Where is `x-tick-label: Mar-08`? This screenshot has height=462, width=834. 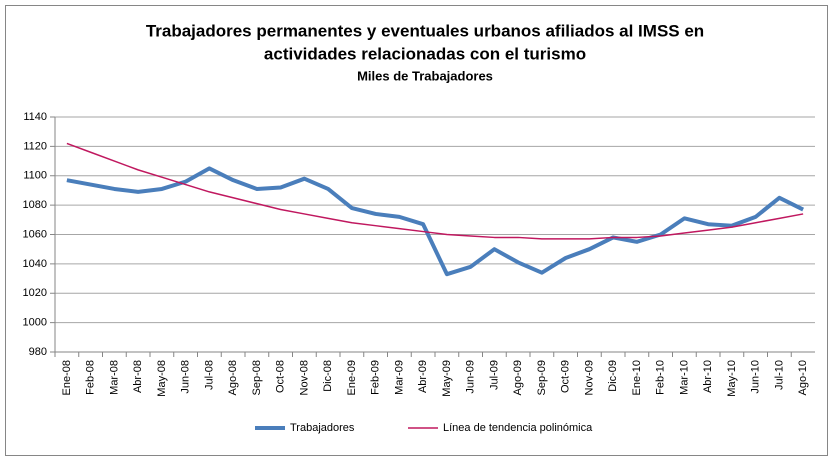
x-tick-label: Mar-08 is located at coordinates (114, 377).